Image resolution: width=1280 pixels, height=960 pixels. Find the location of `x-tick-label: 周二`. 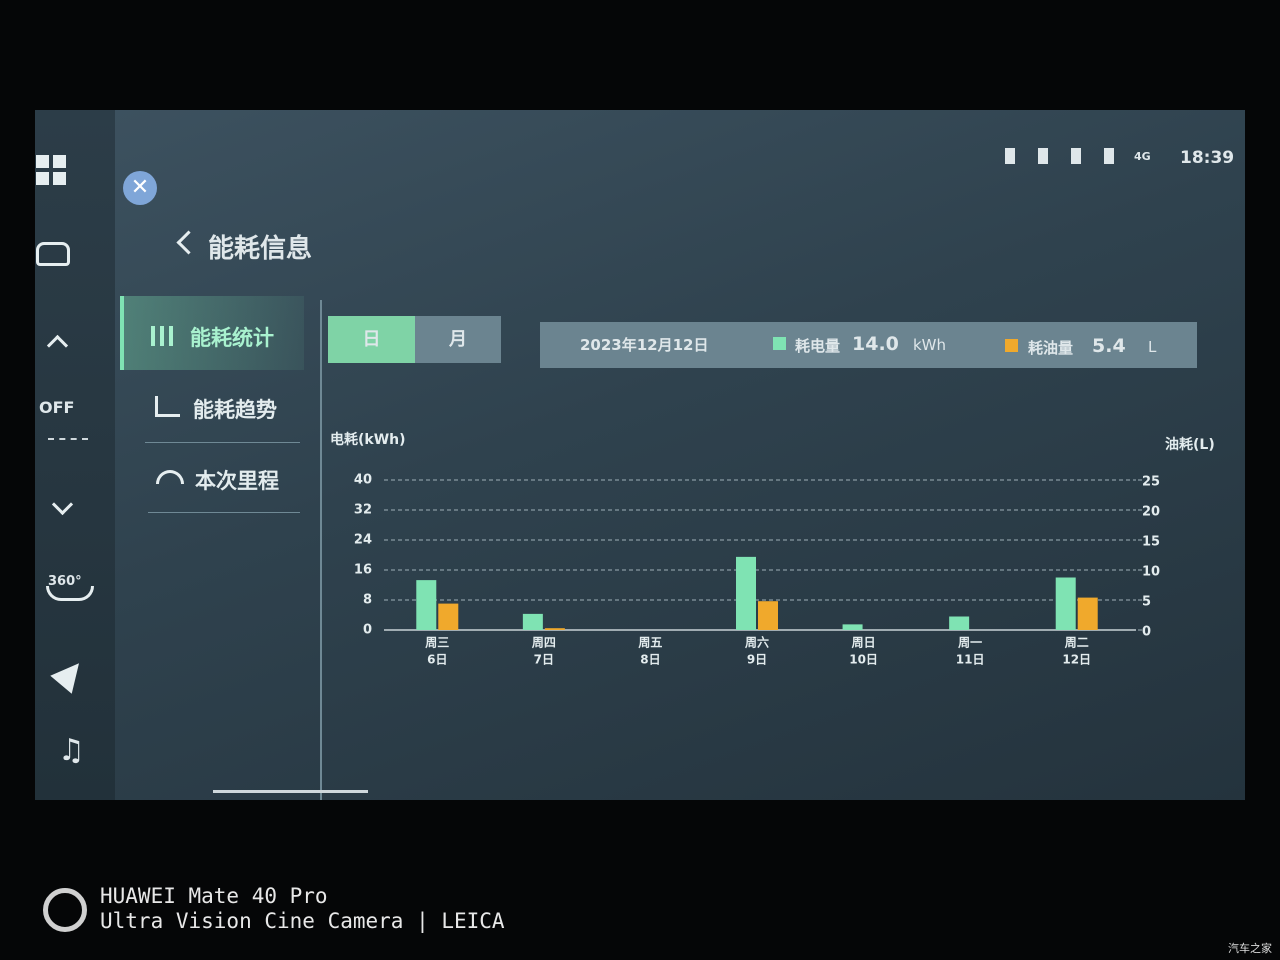

x-tick-label: 周二 is located at coordinates (1077, 643).